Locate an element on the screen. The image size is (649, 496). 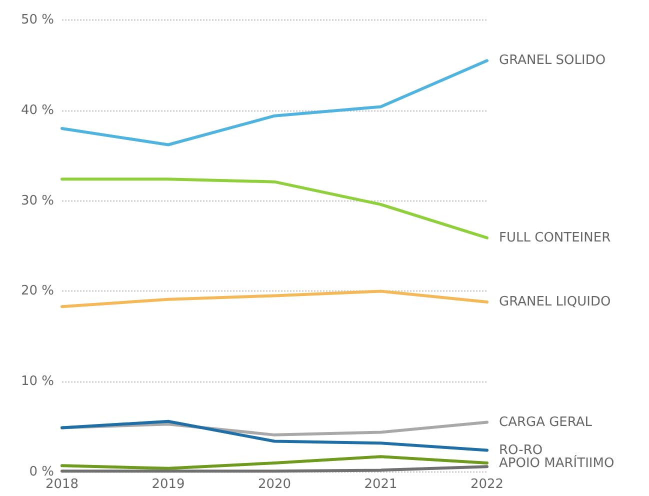
y-tick-label: 10 % is located at coordinates (37, 382).